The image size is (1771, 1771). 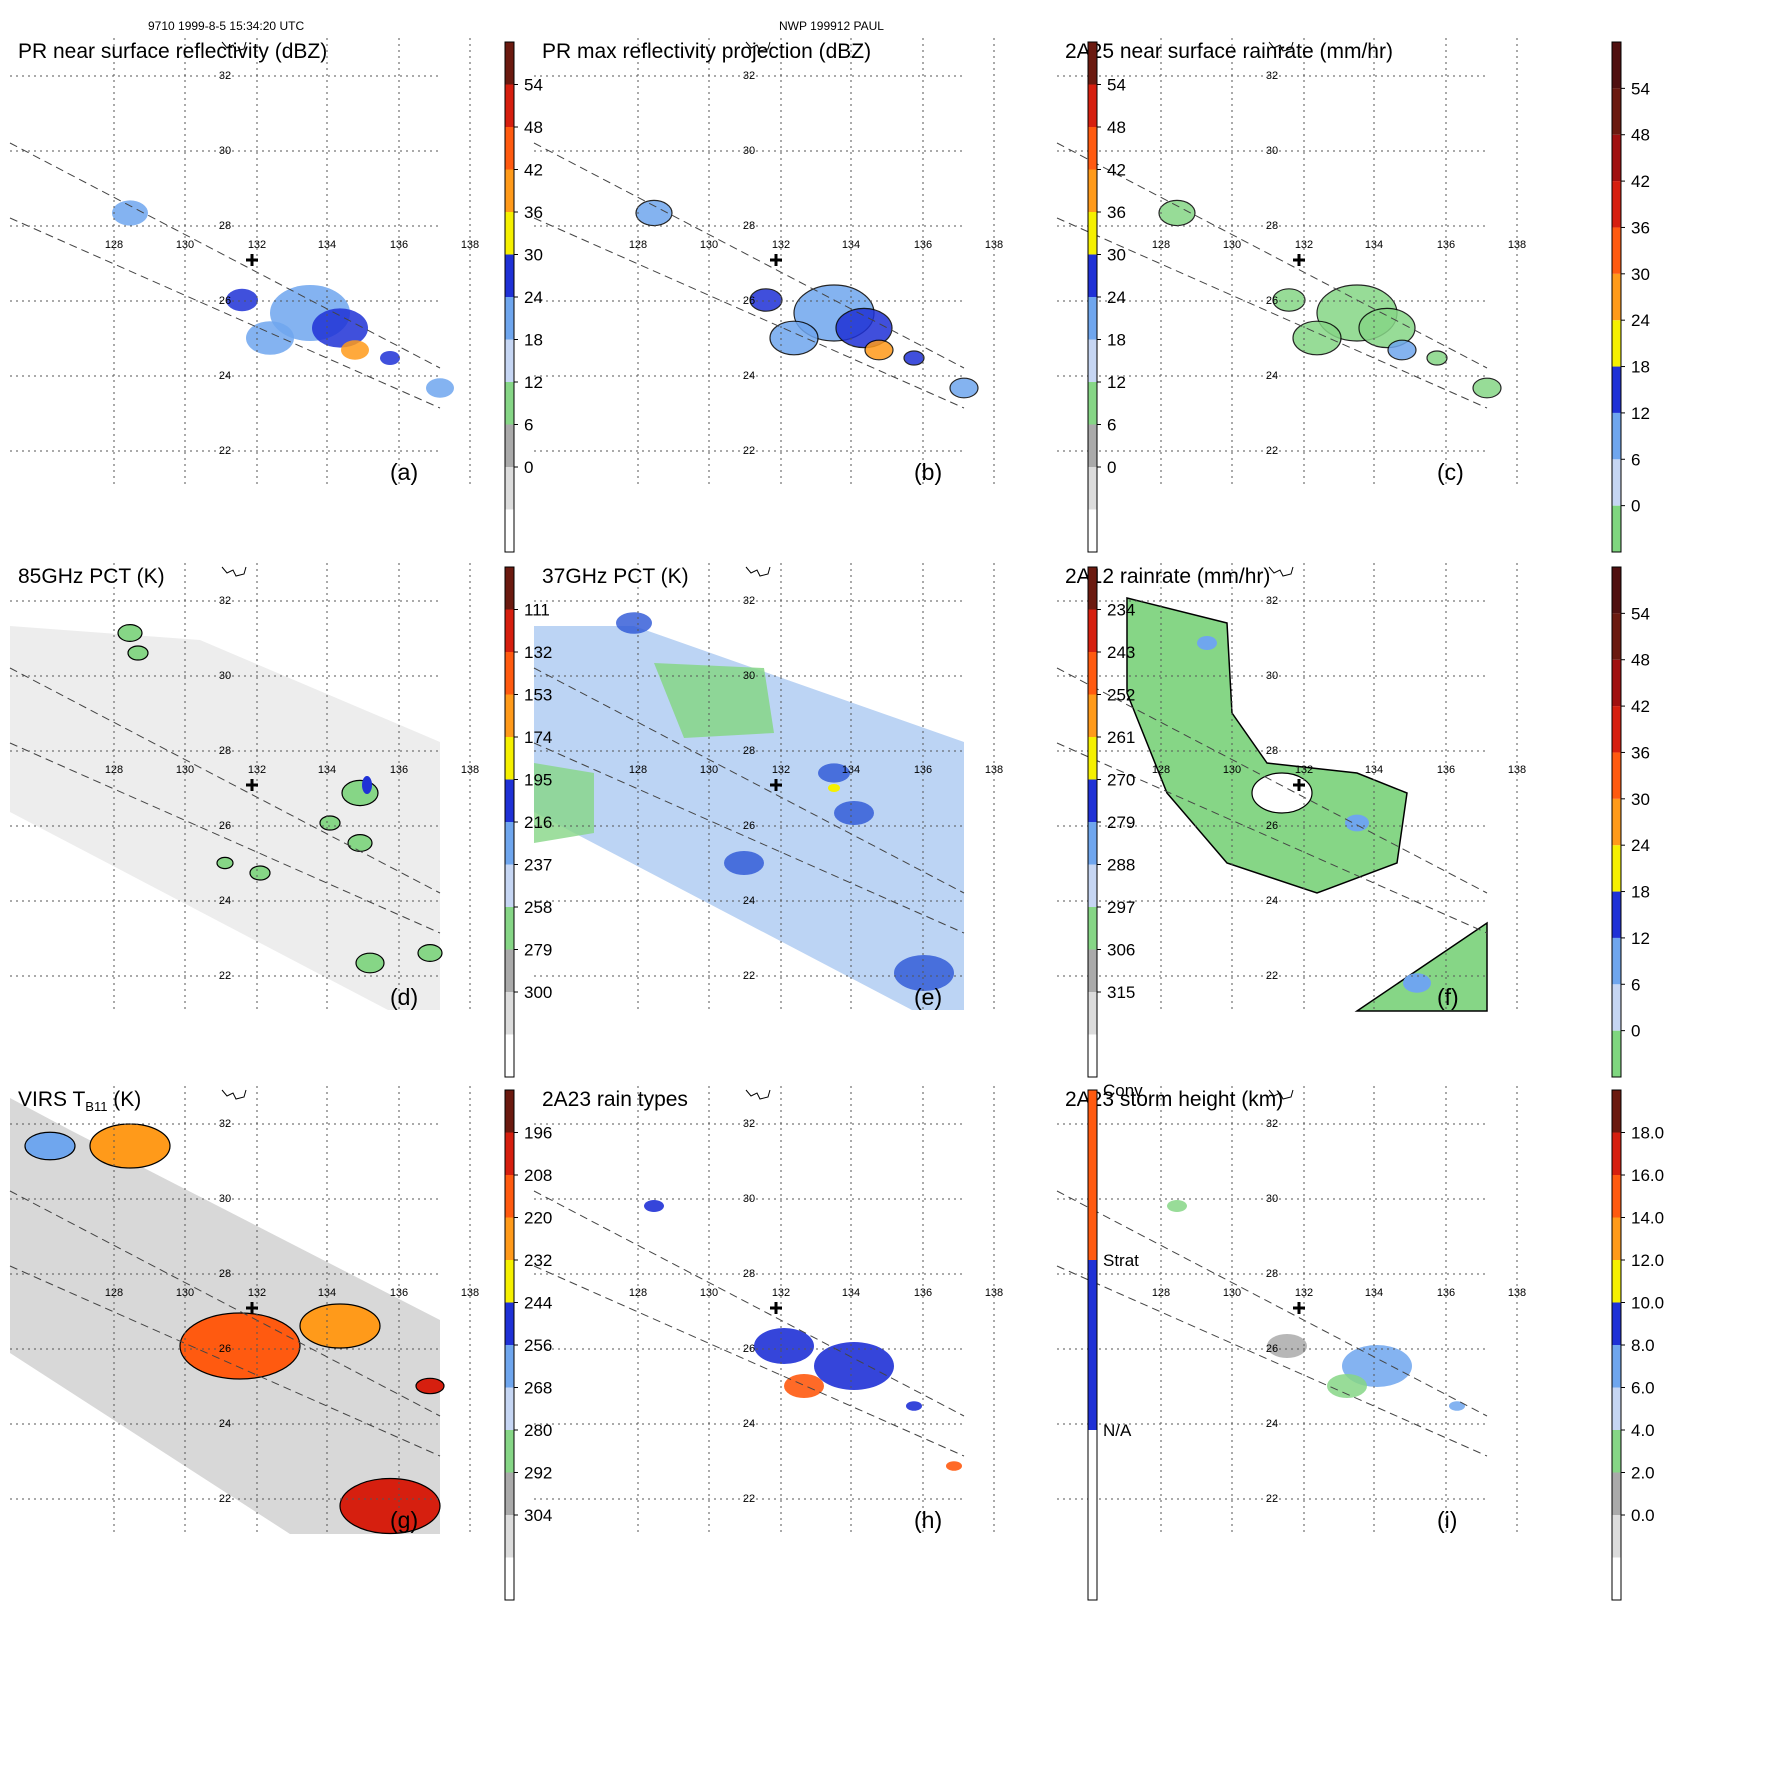 What do you see at coordinates (1121, 865) in the screenshot?
I see `colorbar-tick-label: 288` at bounding box center [1121, 865].